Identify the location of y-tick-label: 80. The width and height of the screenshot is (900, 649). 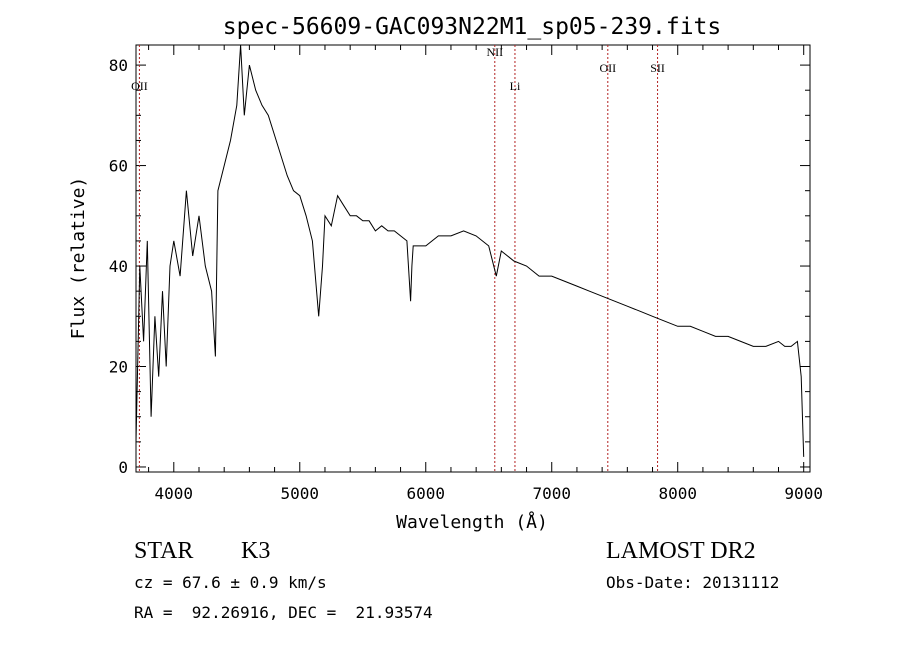
(118, 65).